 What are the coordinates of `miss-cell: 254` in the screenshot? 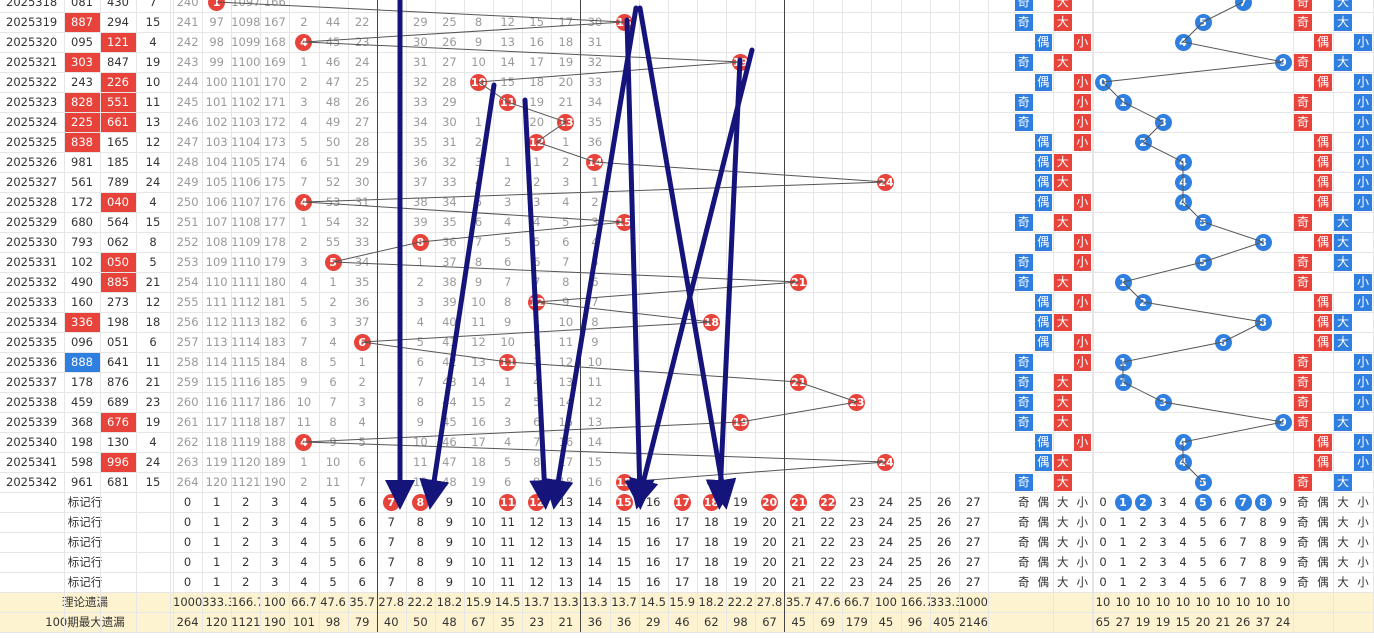 It's located at (187, 282).